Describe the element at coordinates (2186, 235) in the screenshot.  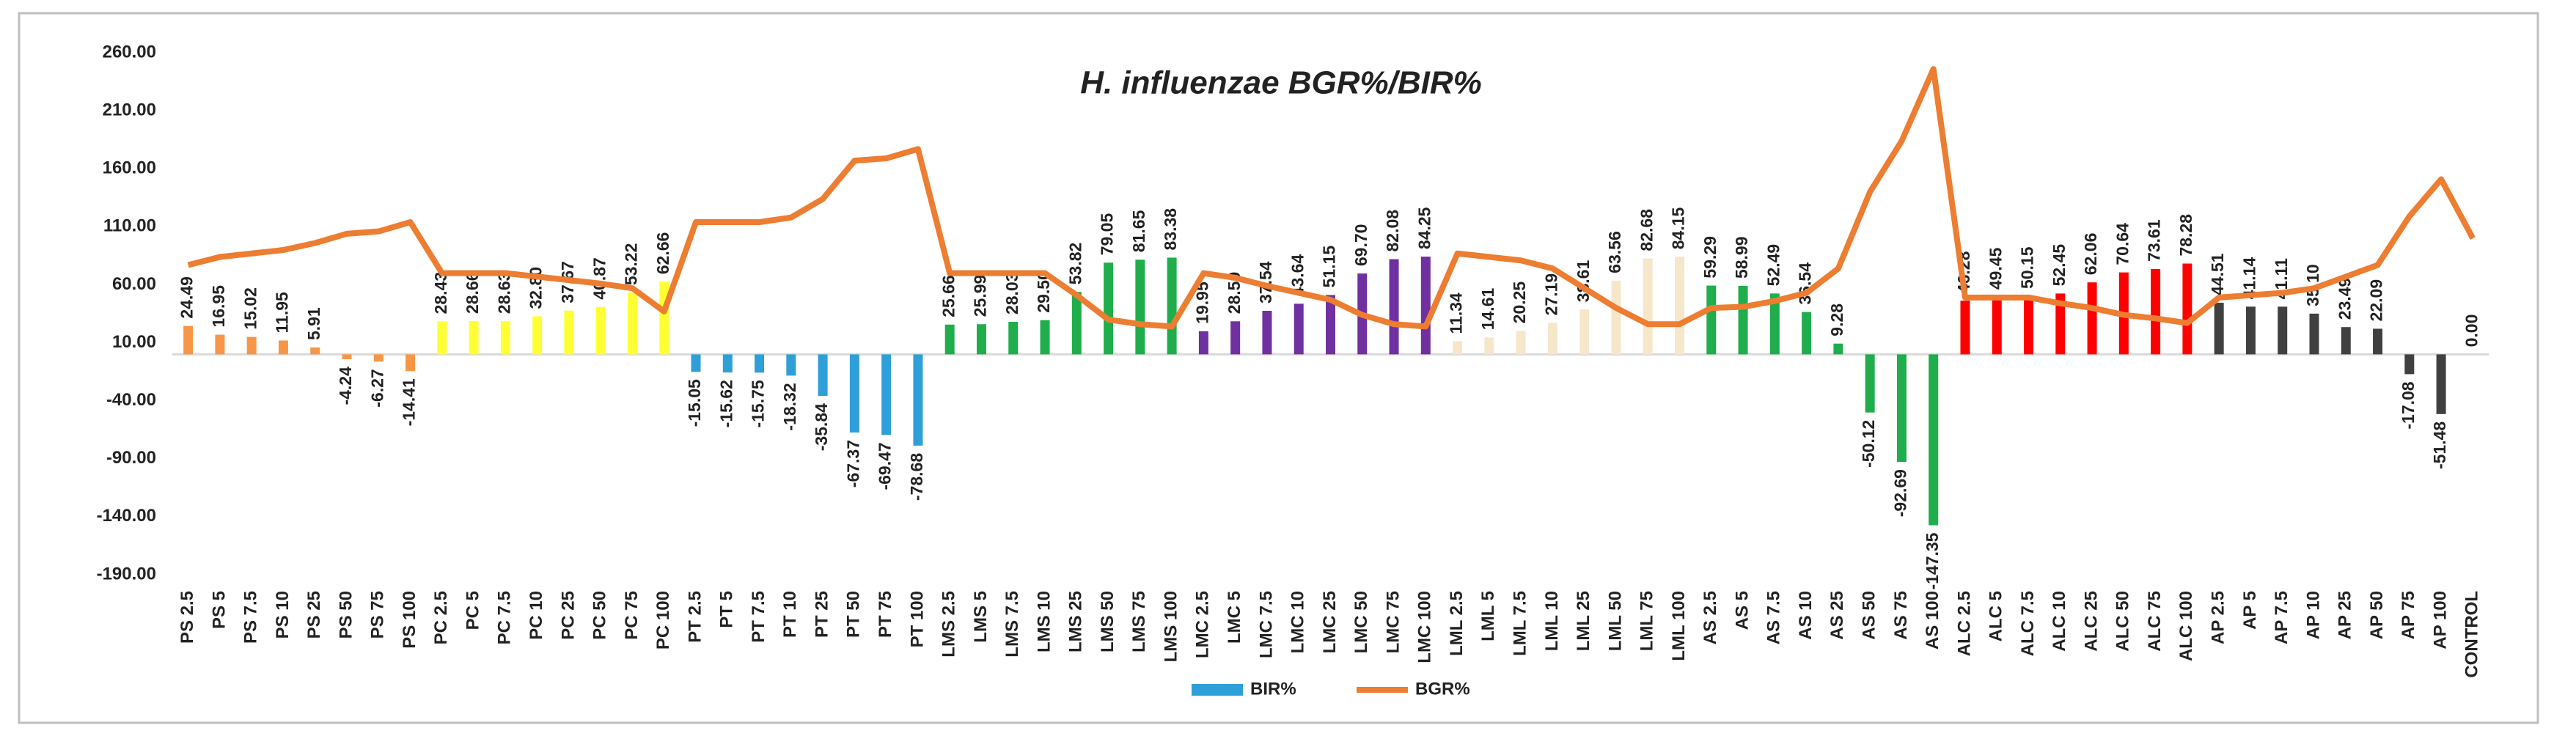
I see `data-label: 78.28` at that location.